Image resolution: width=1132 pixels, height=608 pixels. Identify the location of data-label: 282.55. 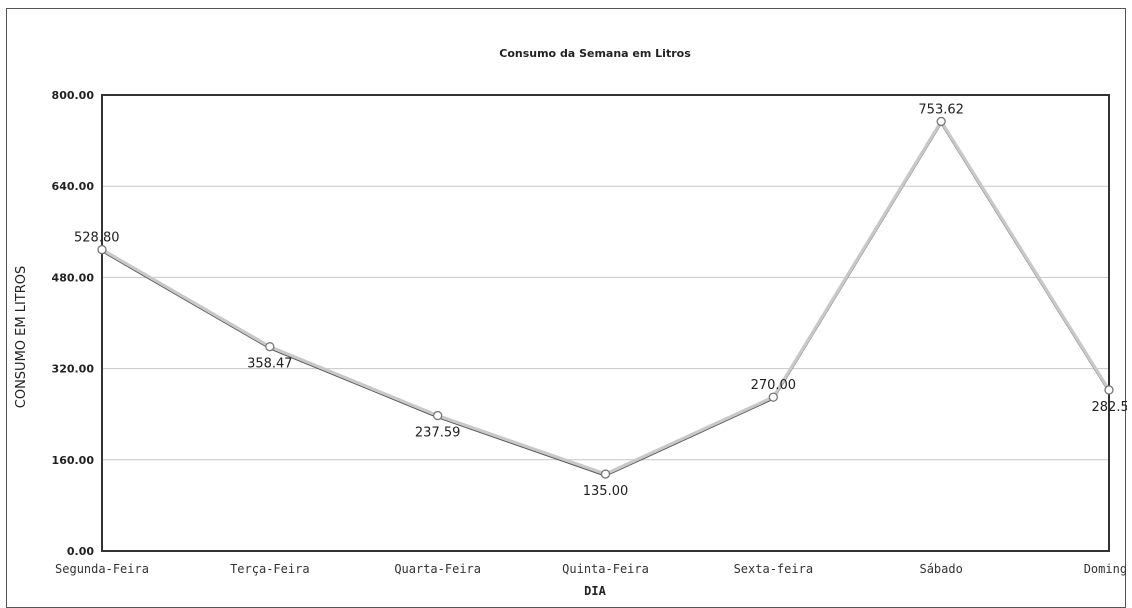
(1110, 407).